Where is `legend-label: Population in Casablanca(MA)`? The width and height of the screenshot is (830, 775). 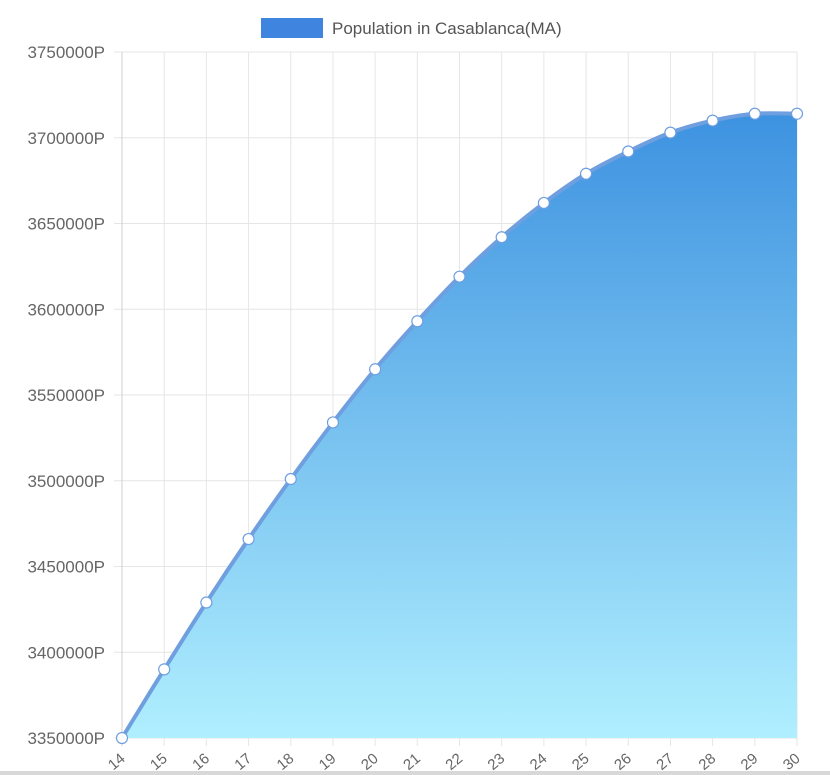 legend-label: Population in Casablanca(MA) is located at coordinates (447, 28).